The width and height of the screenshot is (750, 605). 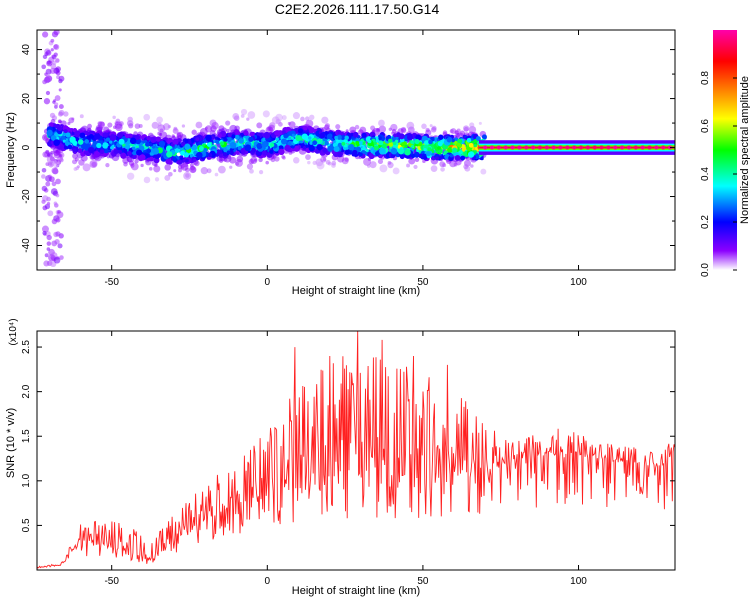 What do you see at coordinates (13, 331) in the screenshot?
I see `snr-y-multiplier: (x10⁴)` at bounding box center [13, 331].